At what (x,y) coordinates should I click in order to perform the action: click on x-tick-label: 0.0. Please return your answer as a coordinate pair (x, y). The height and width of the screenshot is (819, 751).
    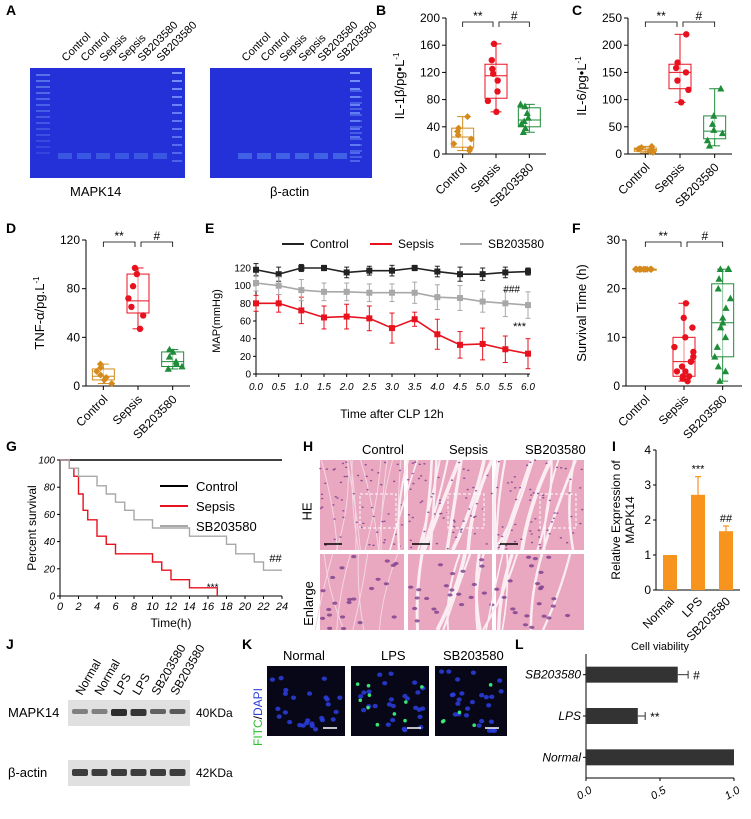
    Looking at the image, I should click on (256, 387).